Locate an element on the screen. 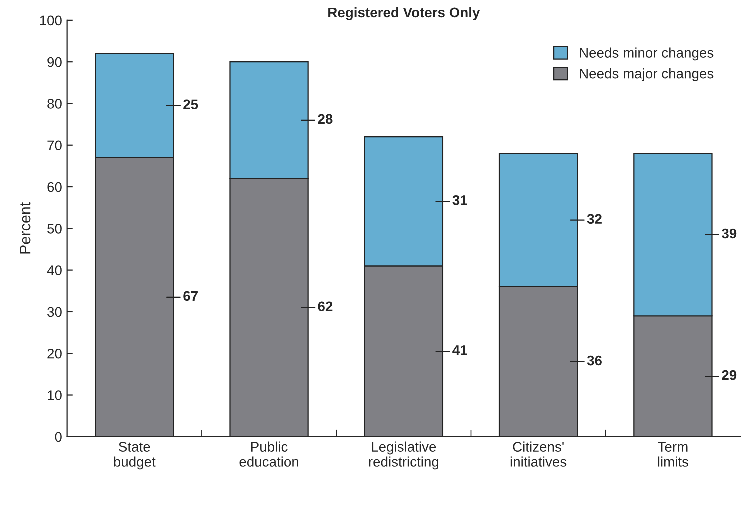 The height and width of the screenshot is (511, 748). data-label: 67 is located at coordinates (191, 296).